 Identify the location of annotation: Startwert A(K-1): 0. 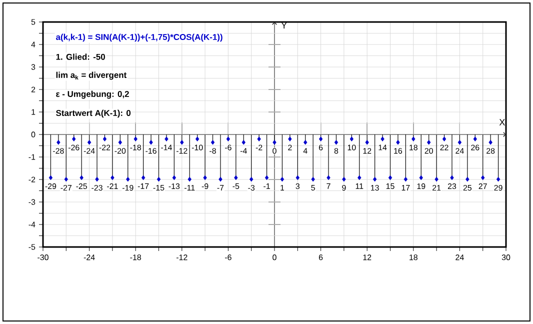
(93, 114).